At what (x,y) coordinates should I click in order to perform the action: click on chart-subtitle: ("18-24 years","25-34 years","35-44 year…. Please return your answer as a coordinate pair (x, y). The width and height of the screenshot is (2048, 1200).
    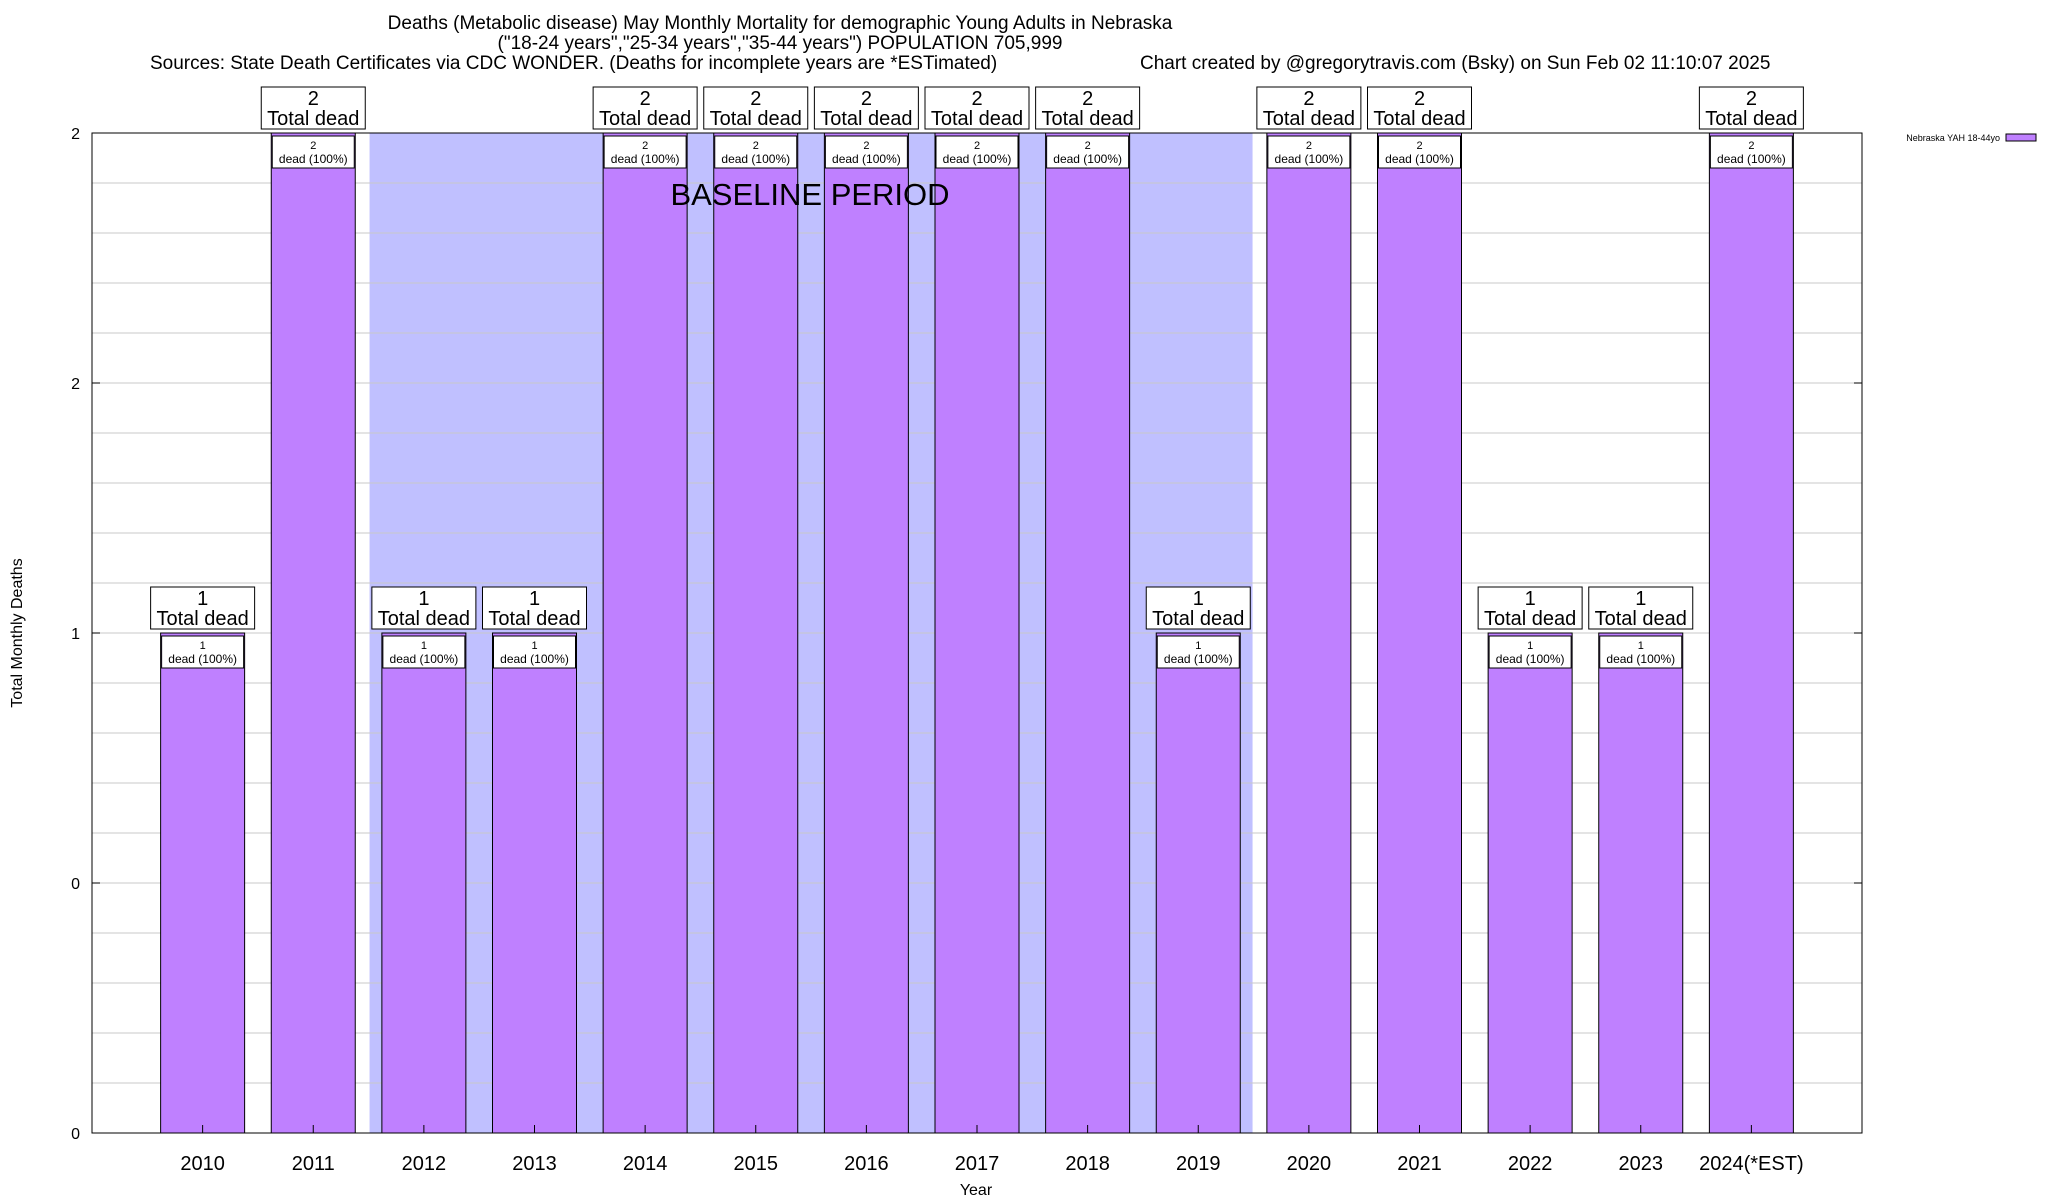
    Looking at the image, I should click on (780, 43).